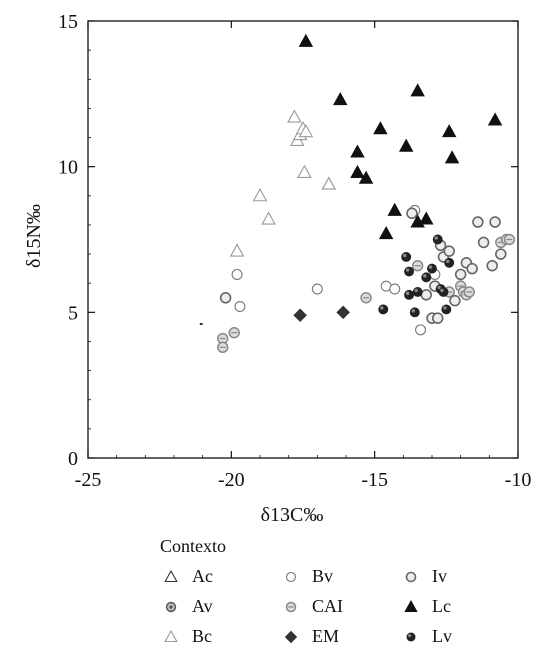  I want to click on legend-item-bv: Bv, so click(340, 576).